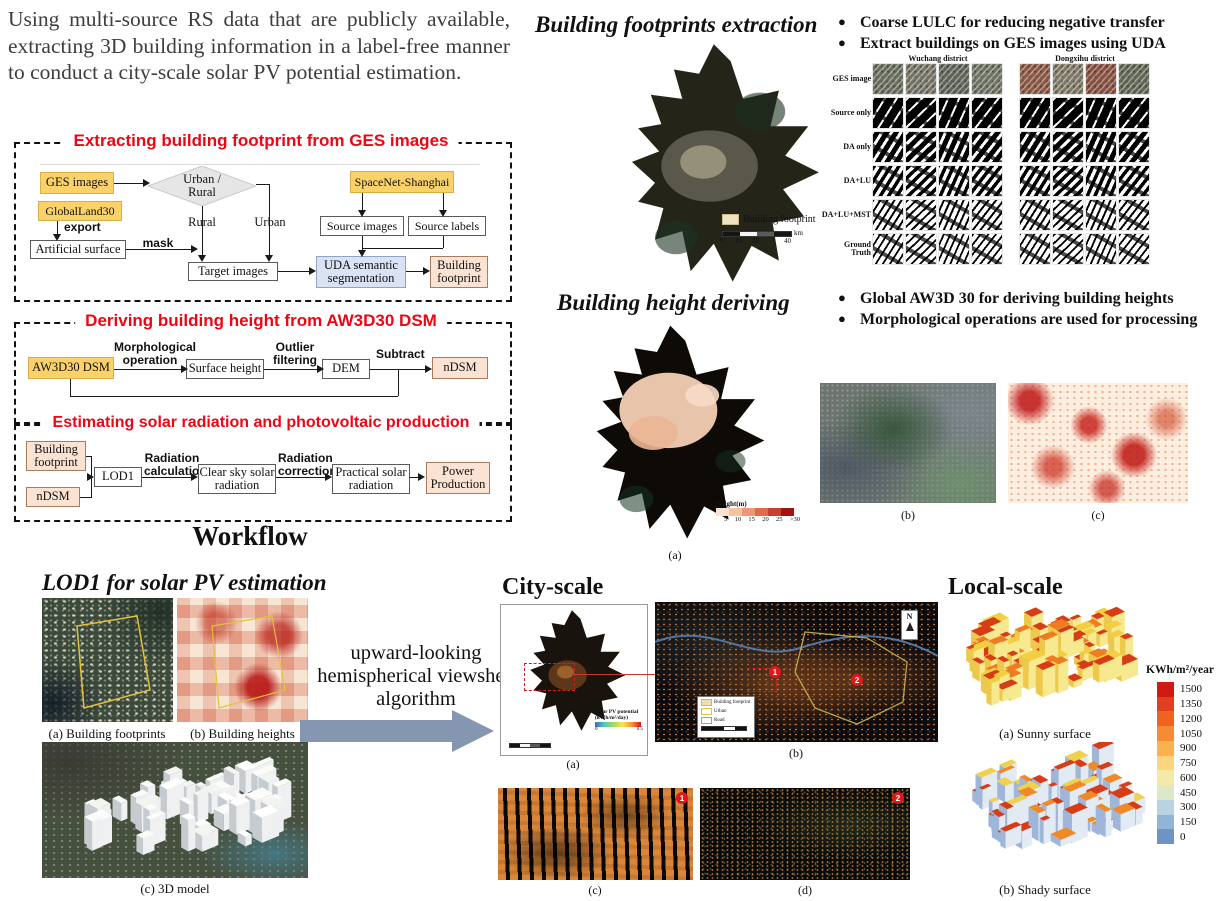 The image size is (1224, 901). I want to click on grid-row-label: Ground Truth, so click(857, 248).